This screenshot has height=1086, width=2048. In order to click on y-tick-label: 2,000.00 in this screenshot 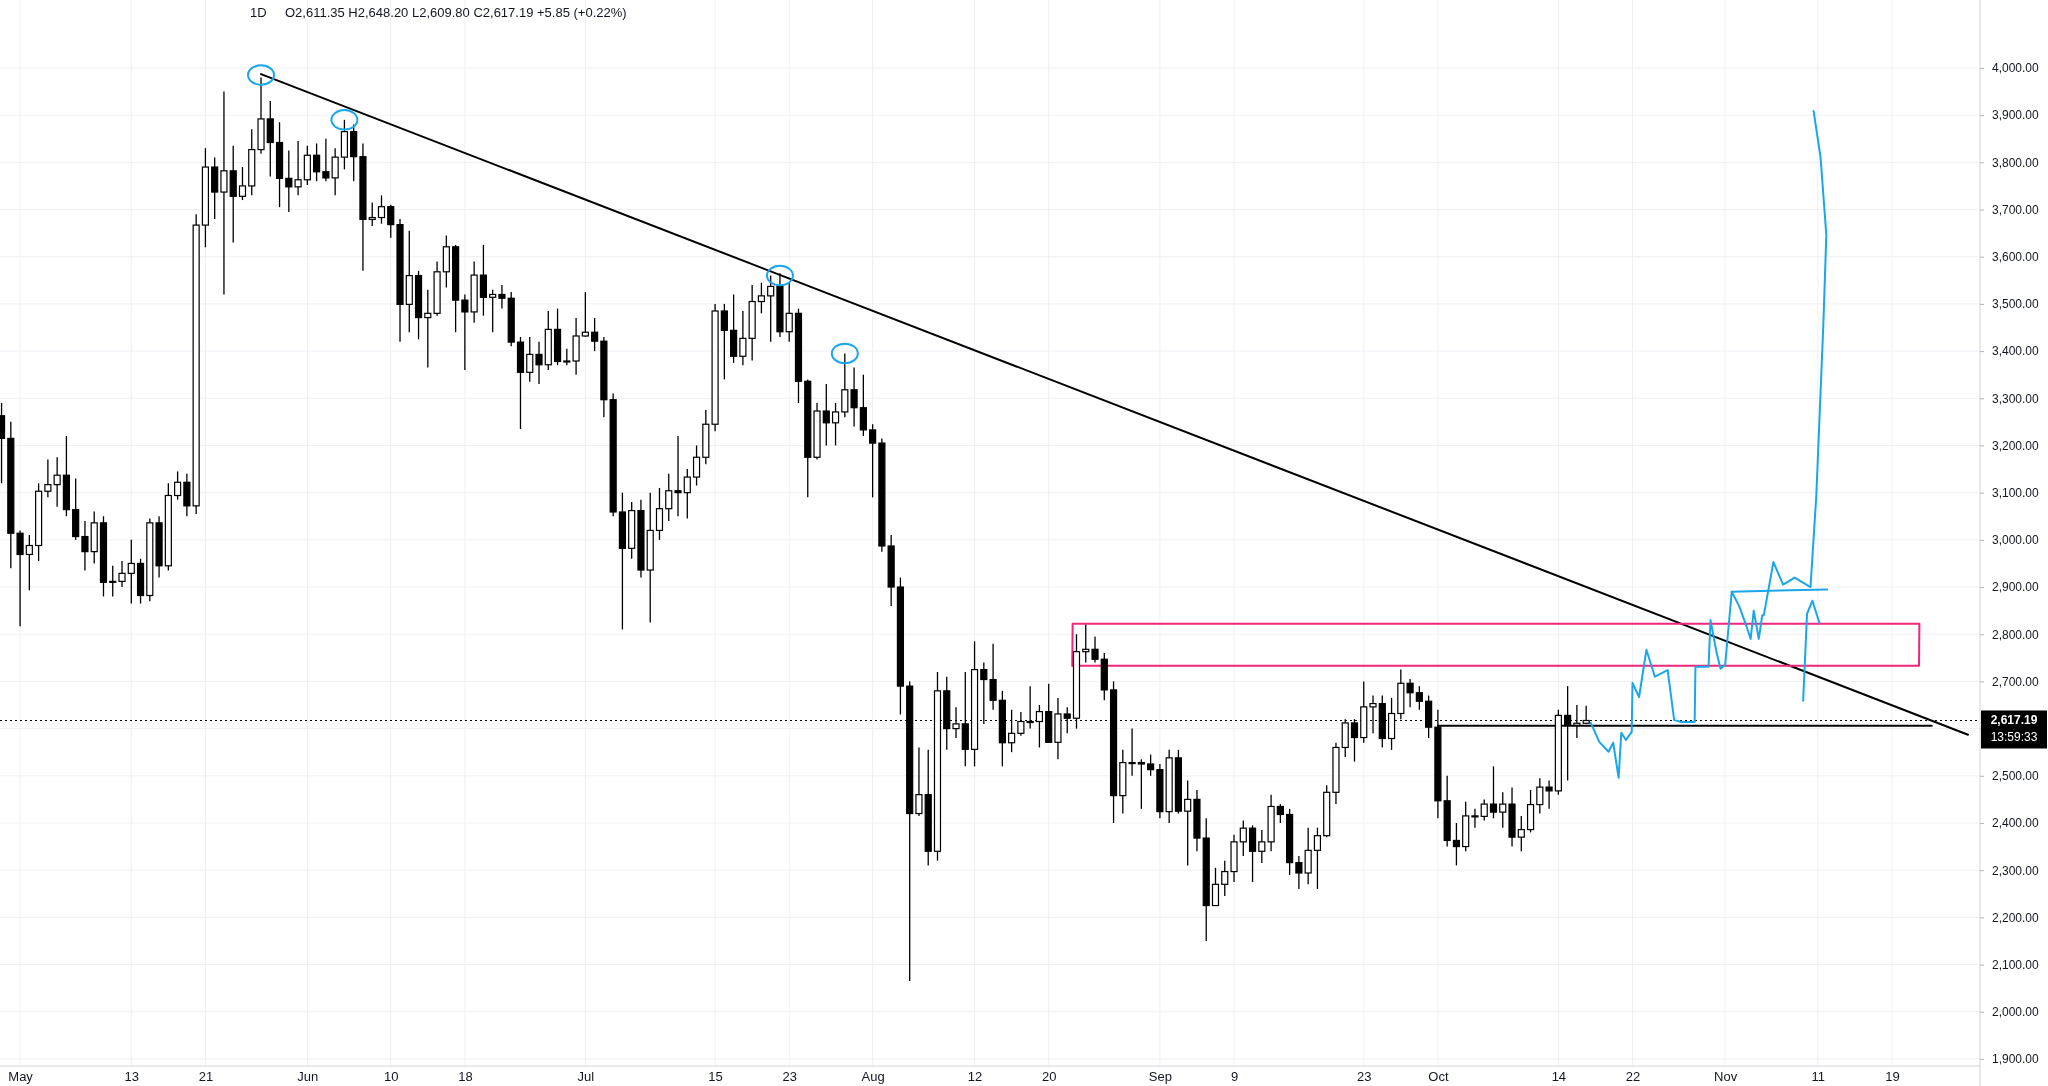, I will do `click(2016, 1012)`.